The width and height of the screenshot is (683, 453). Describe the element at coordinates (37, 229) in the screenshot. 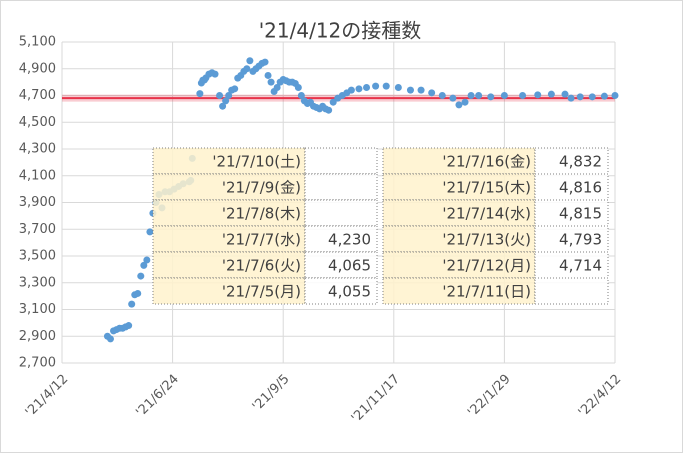

I see `y-tick-label: 3,700` at that location.